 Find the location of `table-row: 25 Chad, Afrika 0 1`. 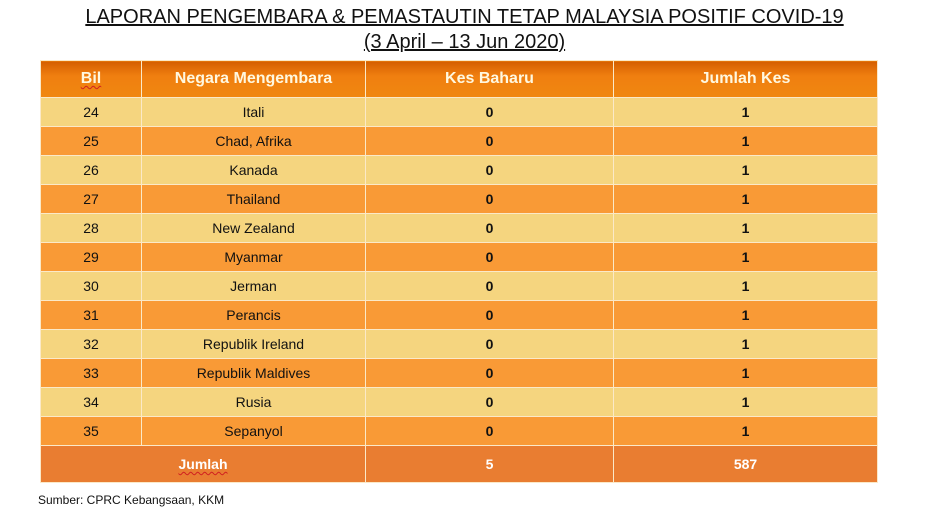

table-row: 25 Chad, Afrika 0 1 is located at coordinates (459, 141).